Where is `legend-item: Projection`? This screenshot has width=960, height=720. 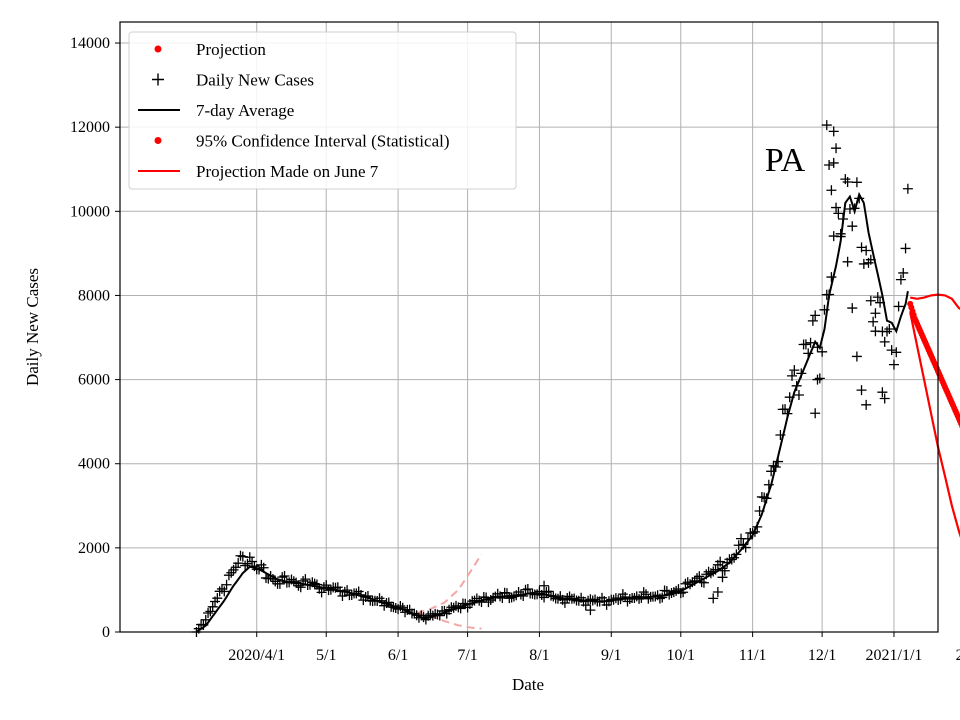
legend-item: Projection is located at coordinates (210, 49).